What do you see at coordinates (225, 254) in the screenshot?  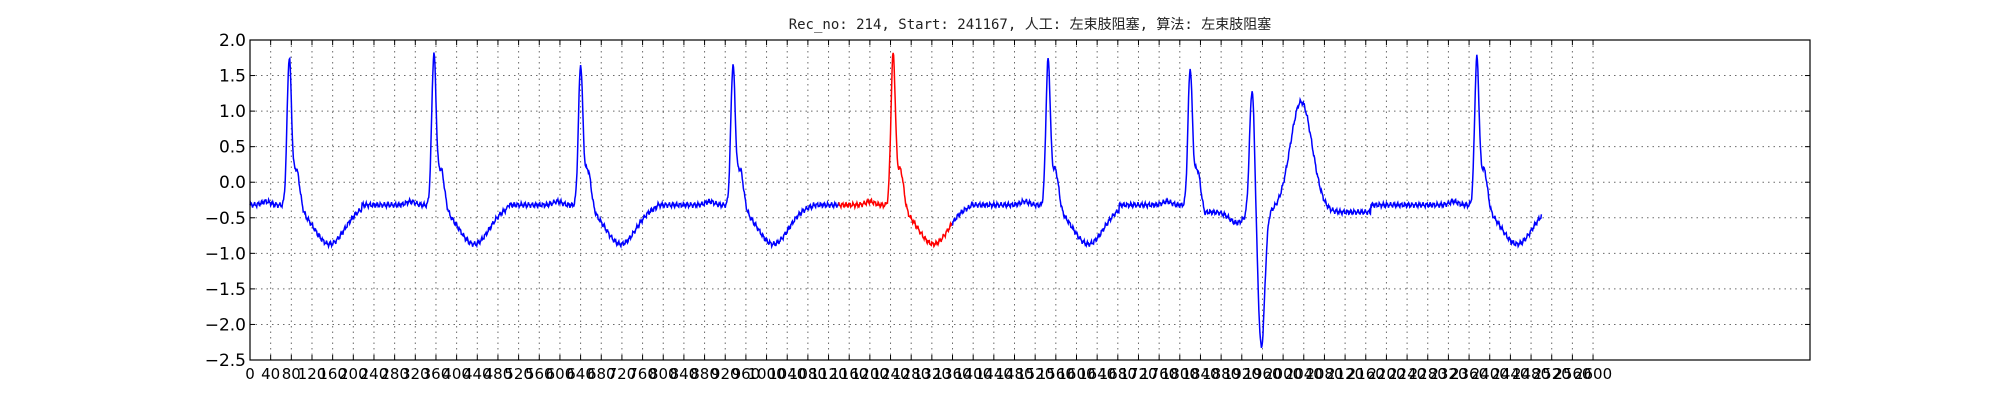 I see `y-tick-label: −1.0` at bounding box center [225, 254].